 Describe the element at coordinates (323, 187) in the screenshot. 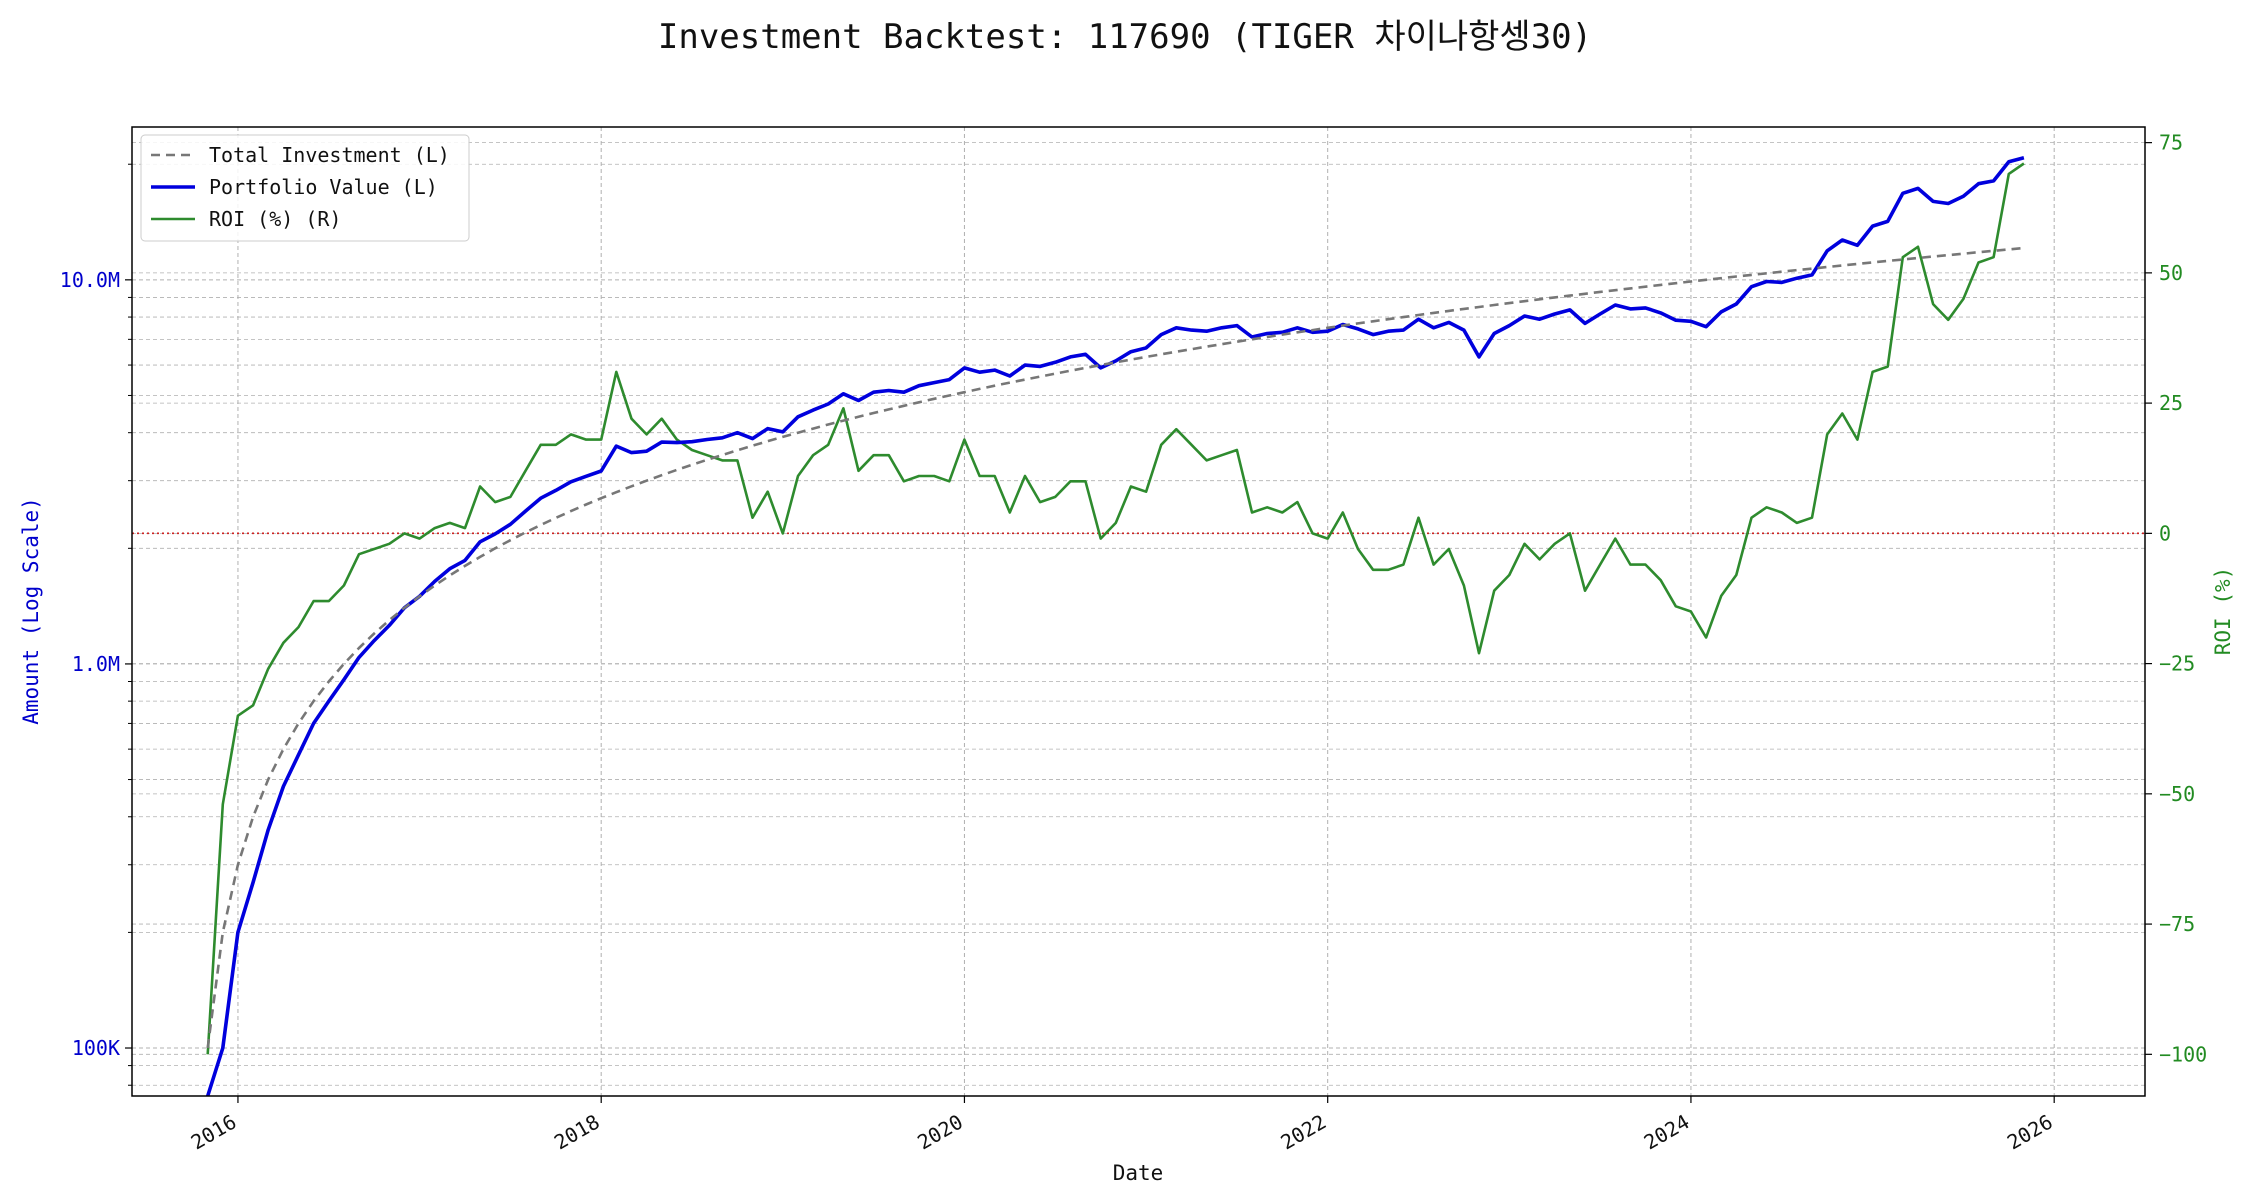

I see `legend-label-portfolio-value: Portfolio Value (L)` at that location.